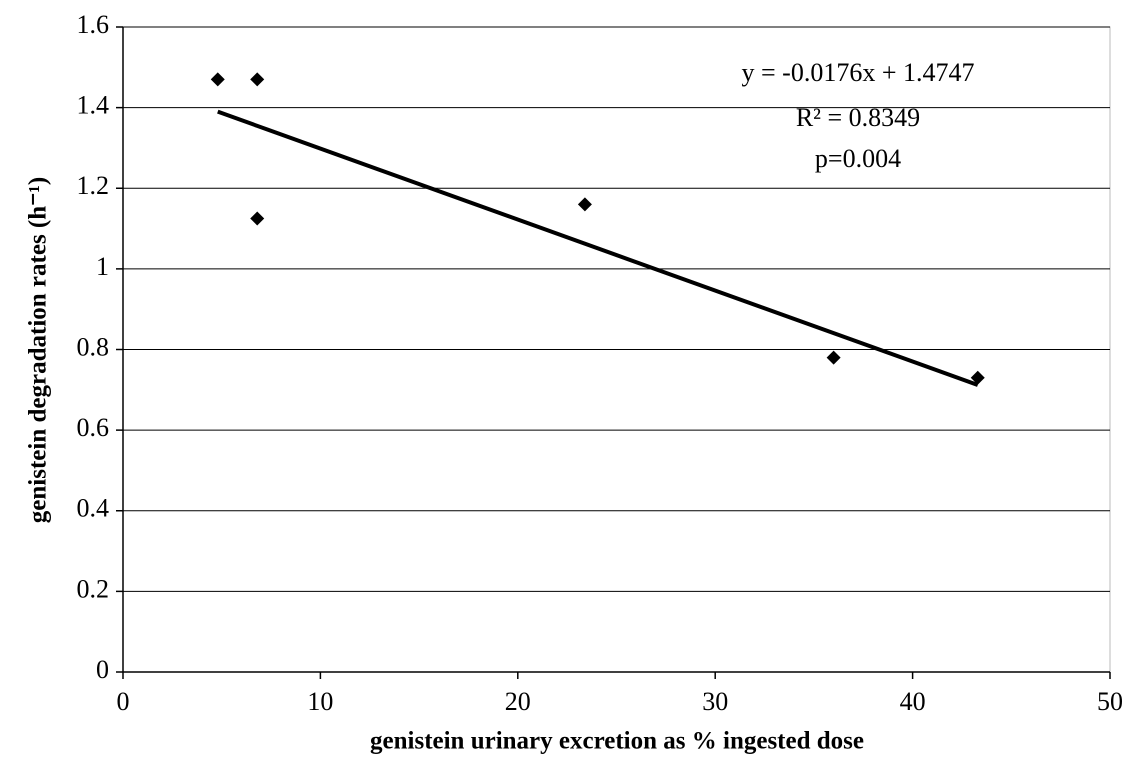 The height and width of the screenshot is (768, 1131). I want to click on y-tick-label: 1.2, so click(93, 185).